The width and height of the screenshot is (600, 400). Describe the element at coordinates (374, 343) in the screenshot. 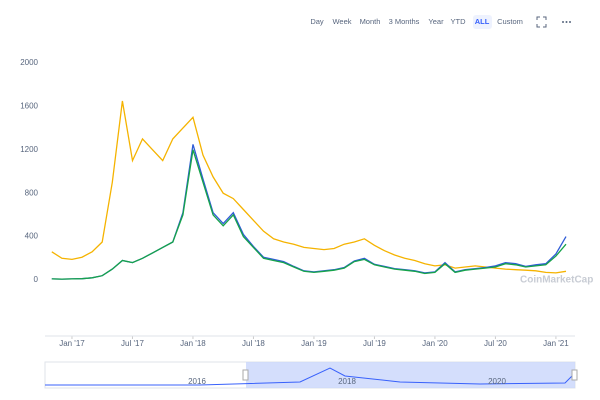

I see `x-tick-label: Jul '19` at that location.